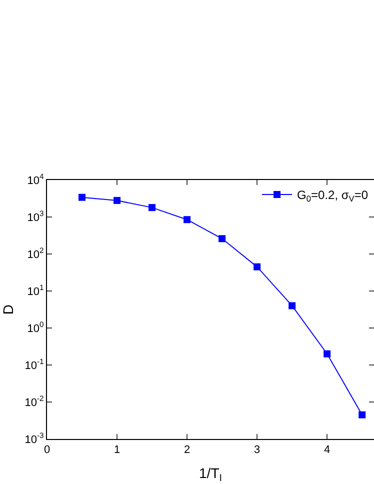  I want to click on y-tick-label: 10$^{1}$, so click(35, 290).